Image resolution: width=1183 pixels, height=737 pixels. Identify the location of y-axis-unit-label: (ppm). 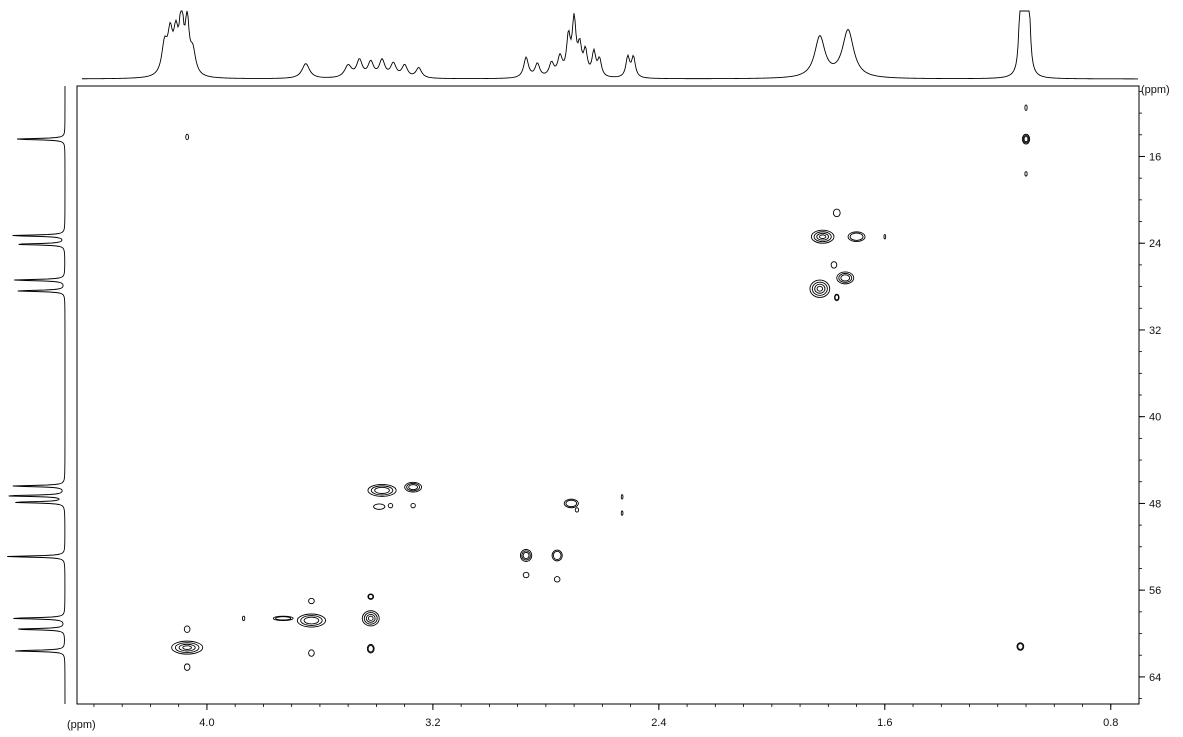
(1155, 90).